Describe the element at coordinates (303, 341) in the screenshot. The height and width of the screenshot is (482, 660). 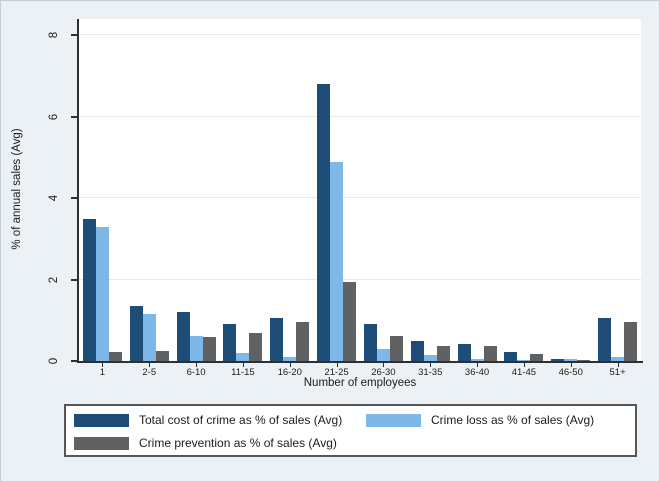
I see `bar-16-20-s2` at that location.